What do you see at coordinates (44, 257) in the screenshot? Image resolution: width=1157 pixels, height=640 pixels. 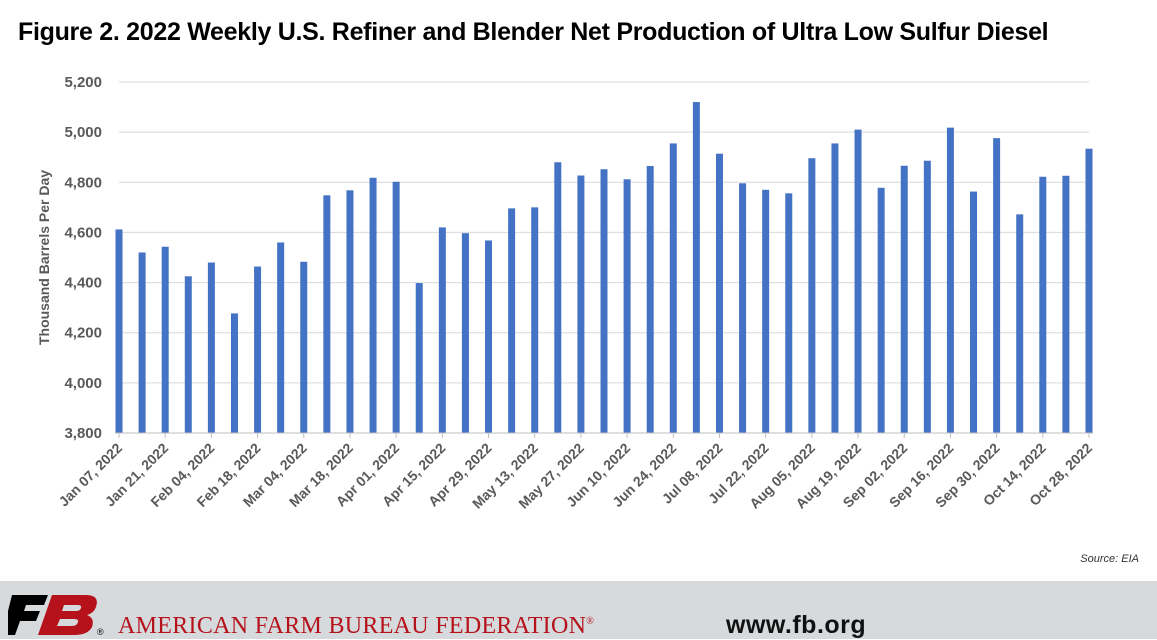 I see `y-axis-title: Thousand Barrels Per Day` at bounding box center [44, 257].